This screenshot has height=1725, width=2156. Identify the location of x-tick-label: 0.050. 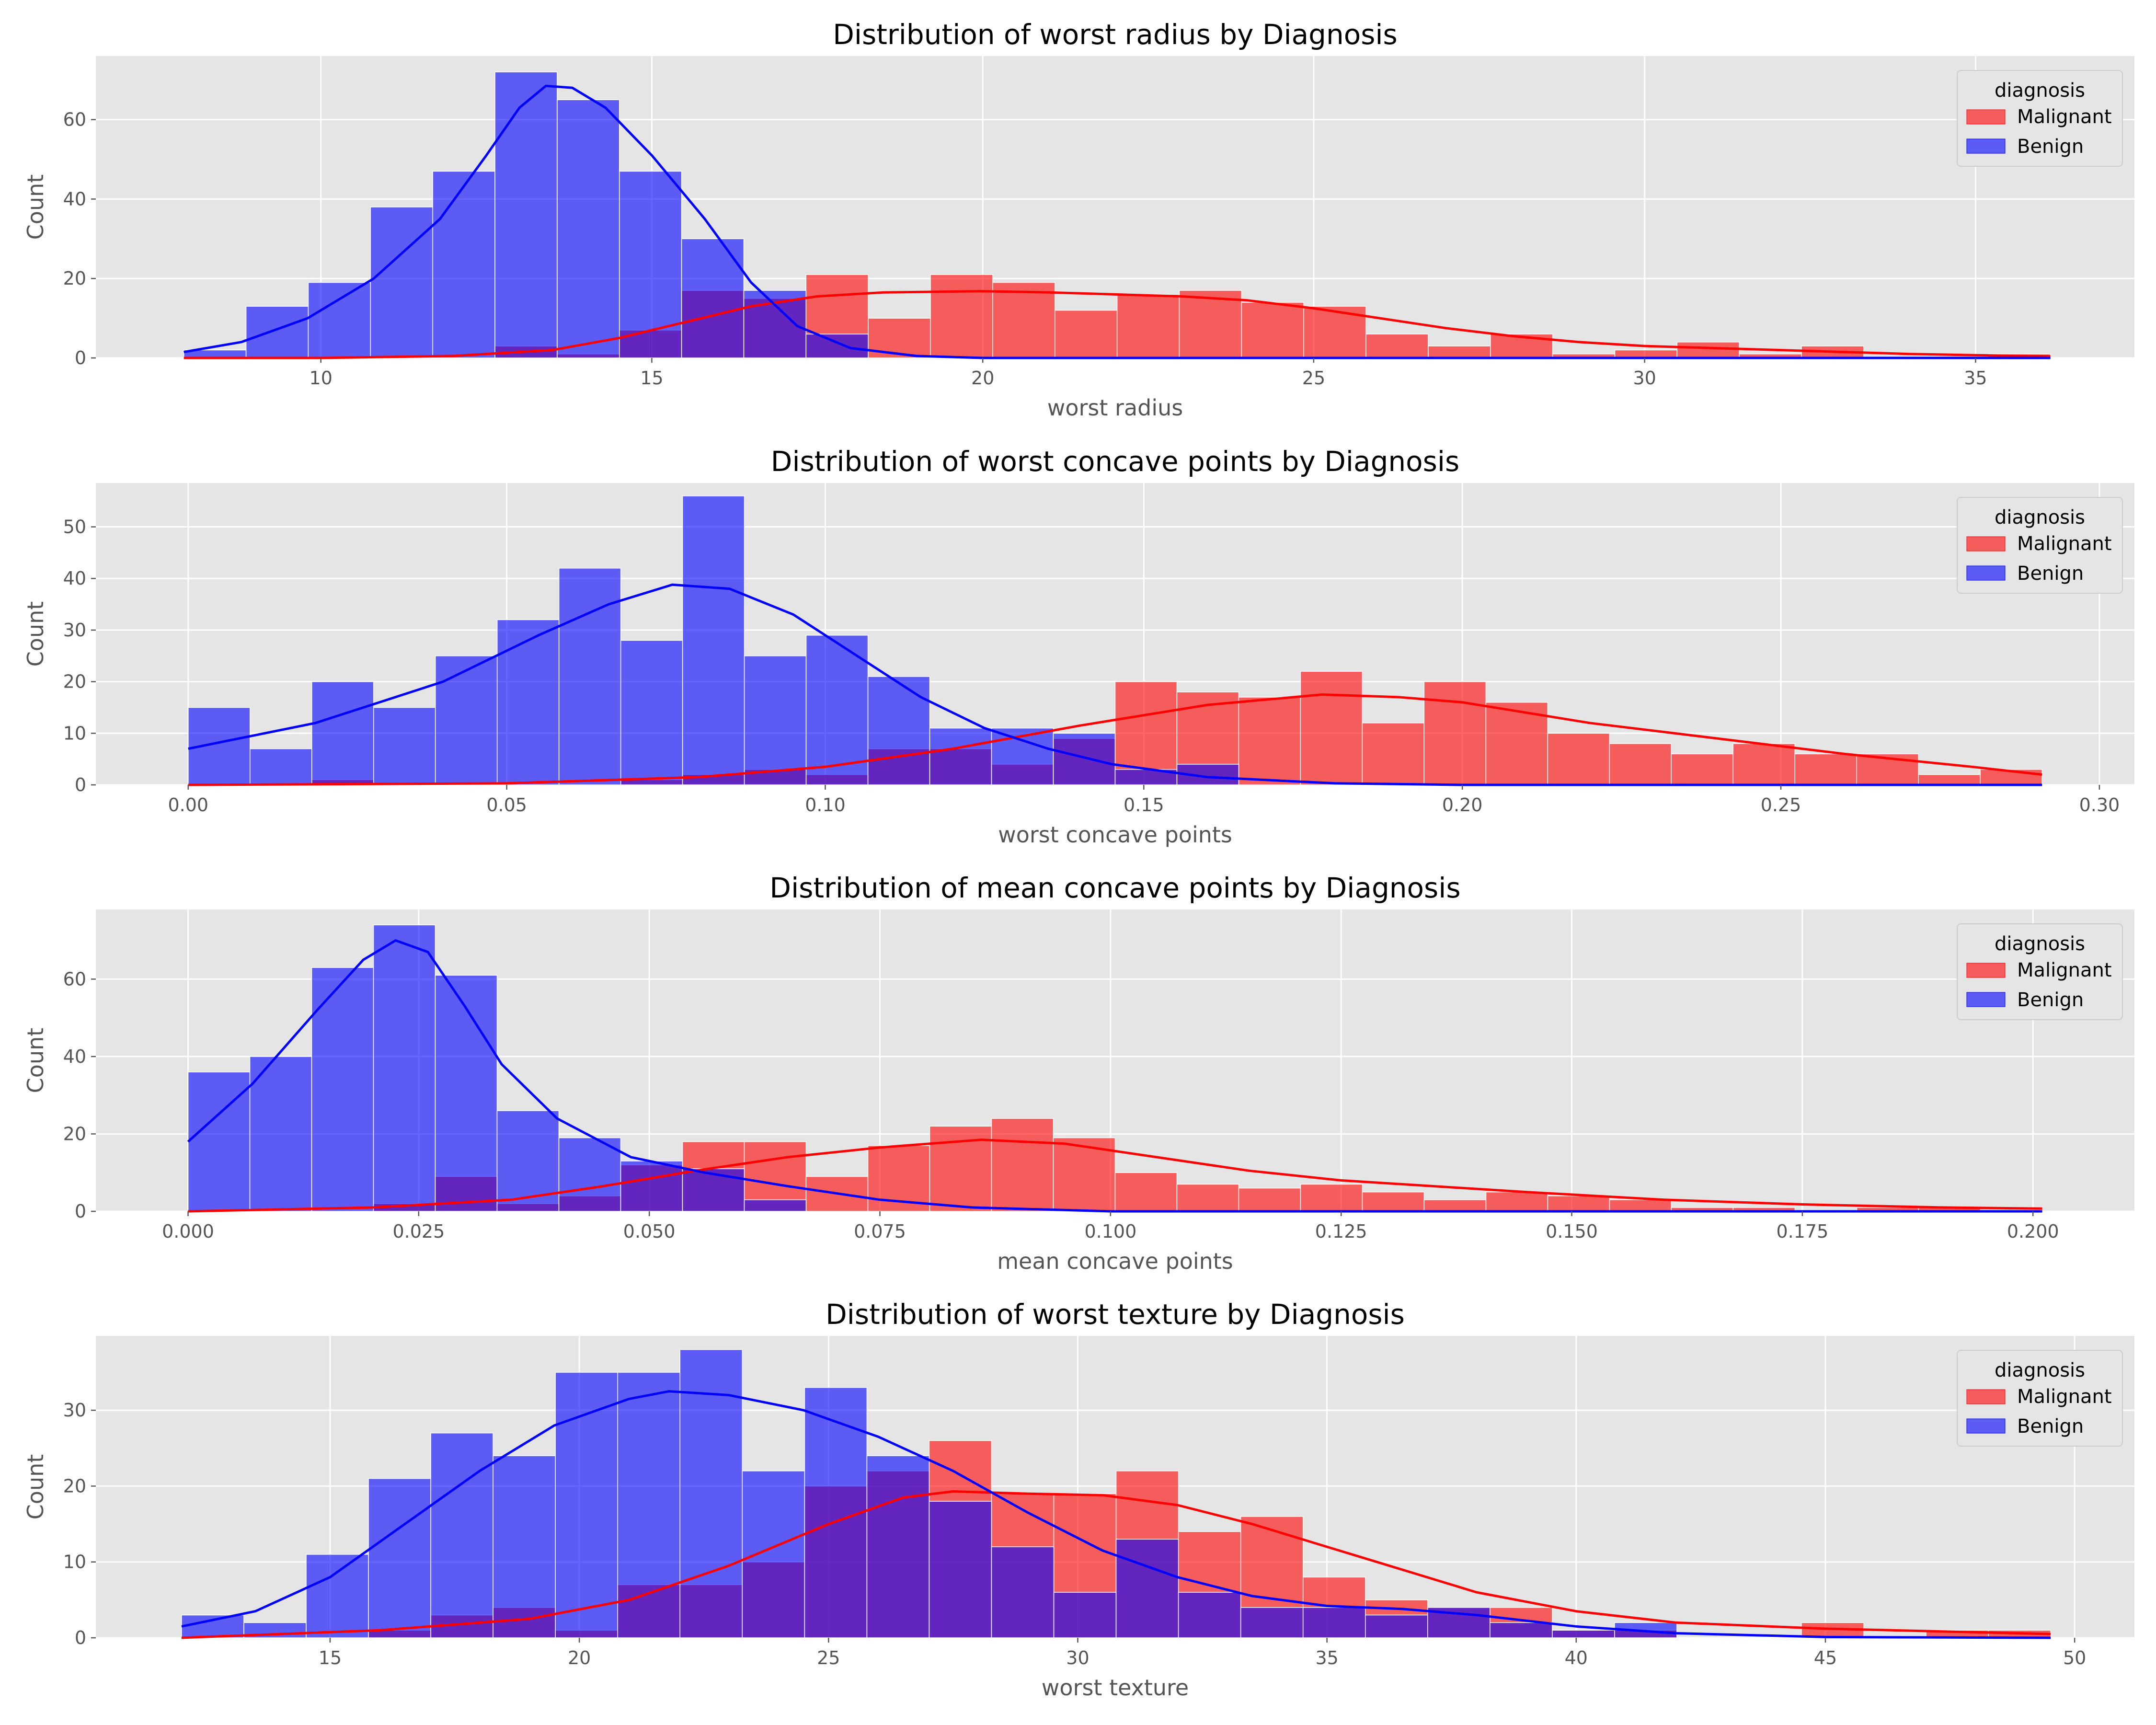
(650, 1231).